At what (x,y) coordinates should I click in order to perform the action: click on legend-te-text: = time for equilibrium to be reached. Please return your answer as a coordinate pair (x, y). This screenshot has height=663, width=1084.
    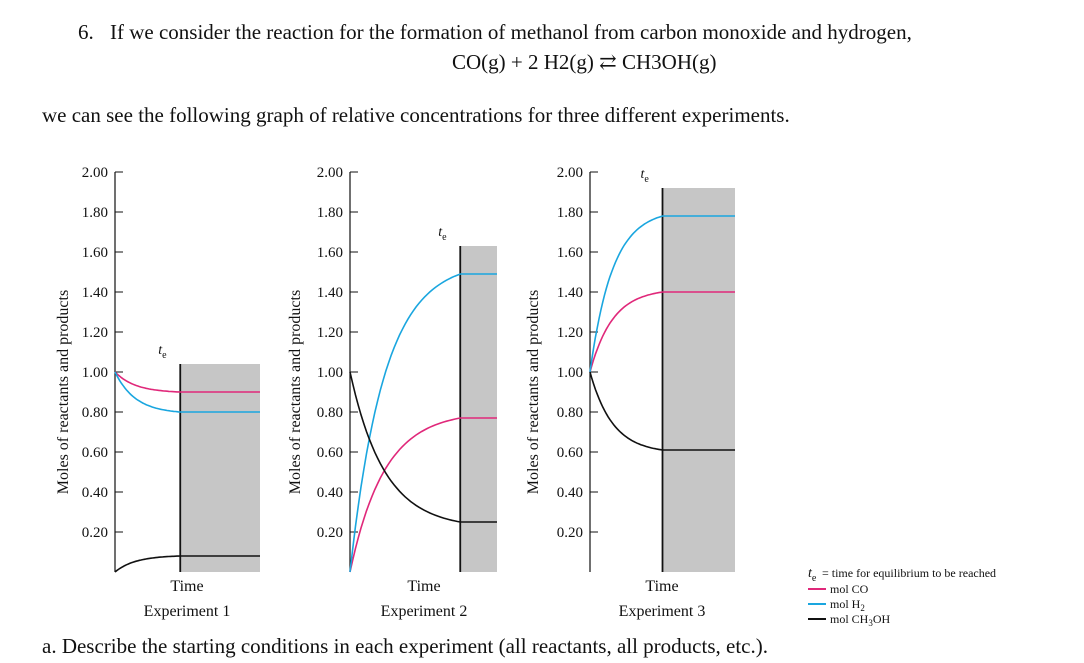
    Looking at the image, I should click on (909, 573).